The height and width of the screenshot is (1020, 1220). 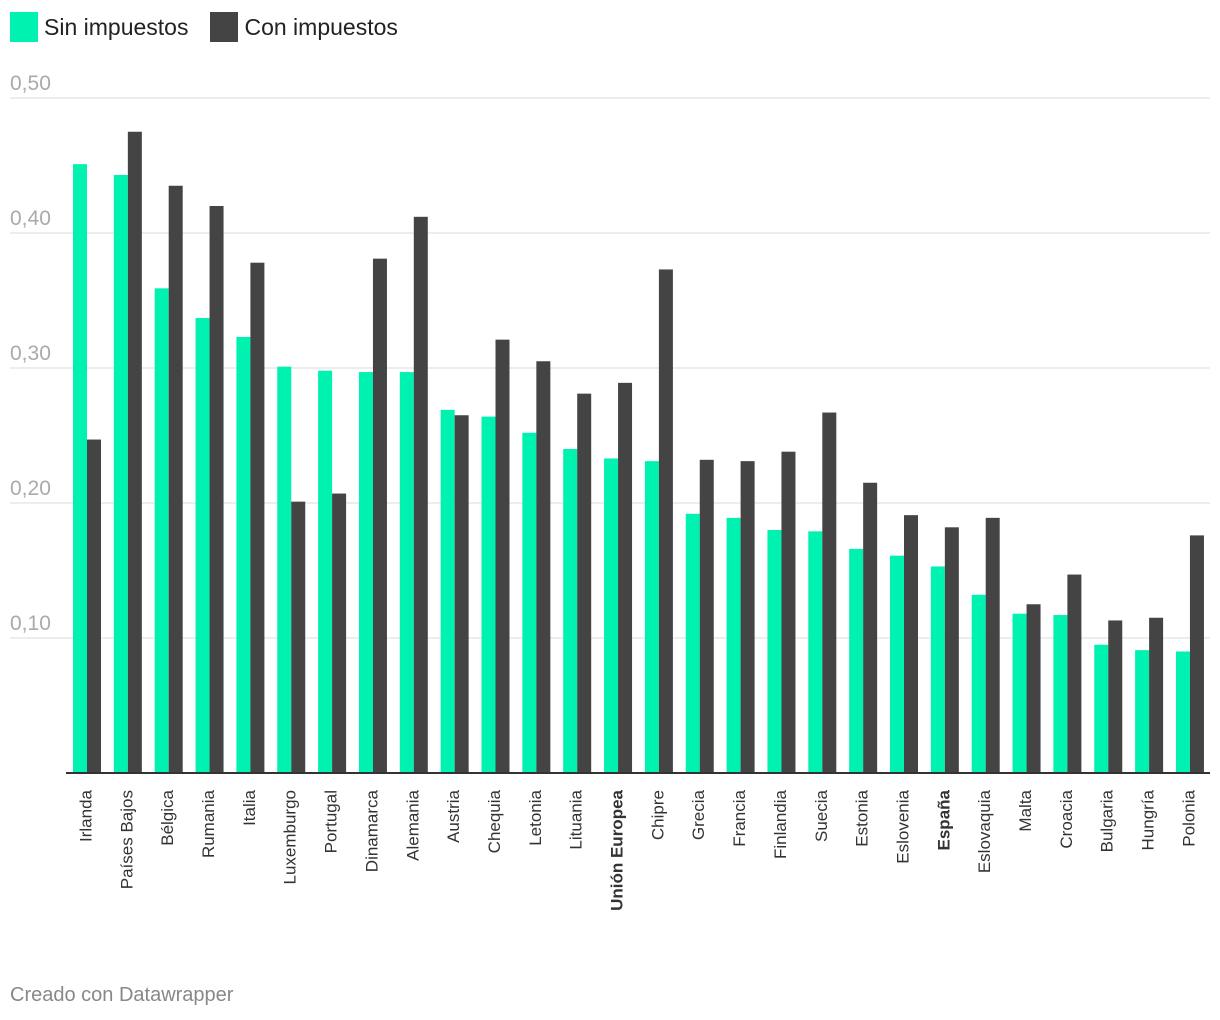 I want to click on bar-con-impuestos-malta, so click(x=1033, y=688).